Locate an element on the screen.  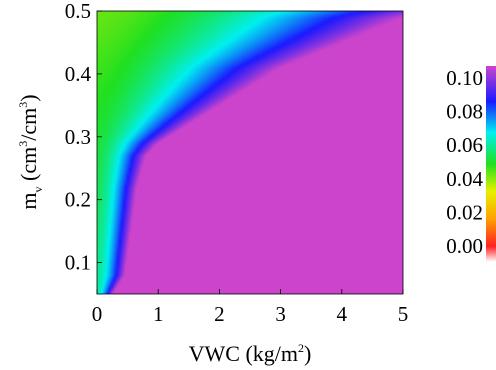
y-tick-label: 0.2 is located at coordinates (78, 200).